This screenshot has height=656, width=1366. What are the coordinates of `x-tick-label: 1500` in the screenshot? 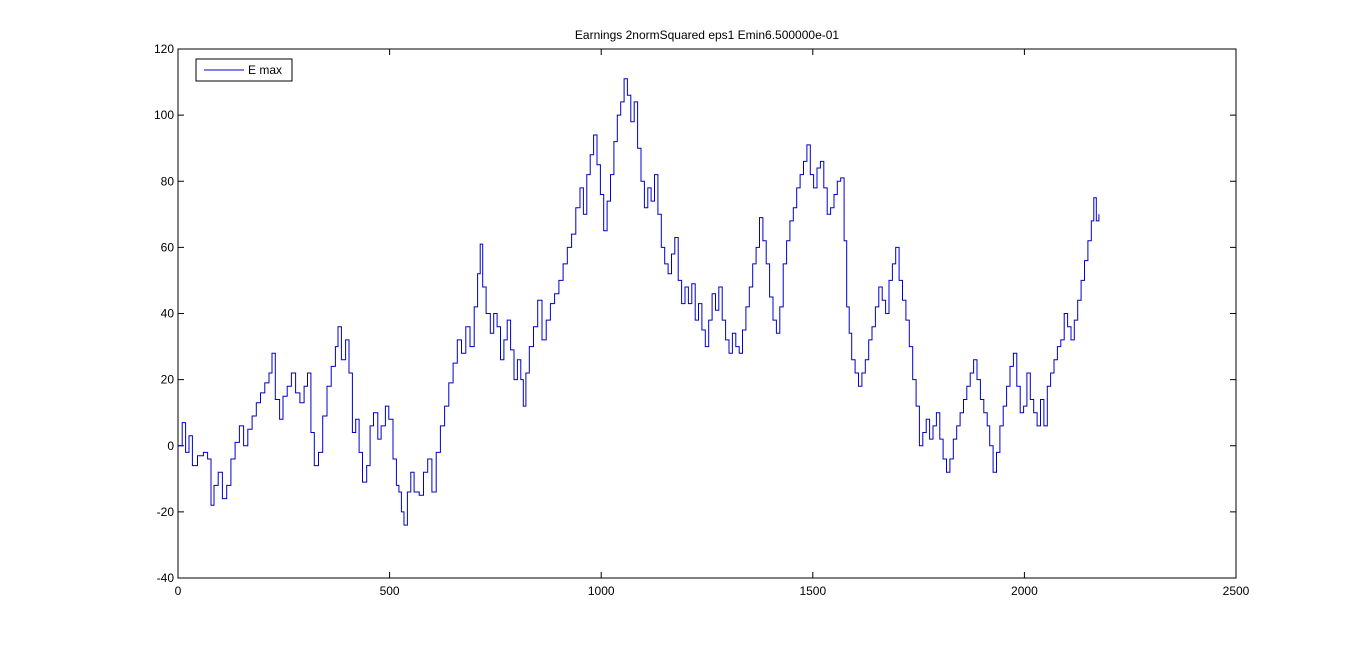 It's located at (812, 591).